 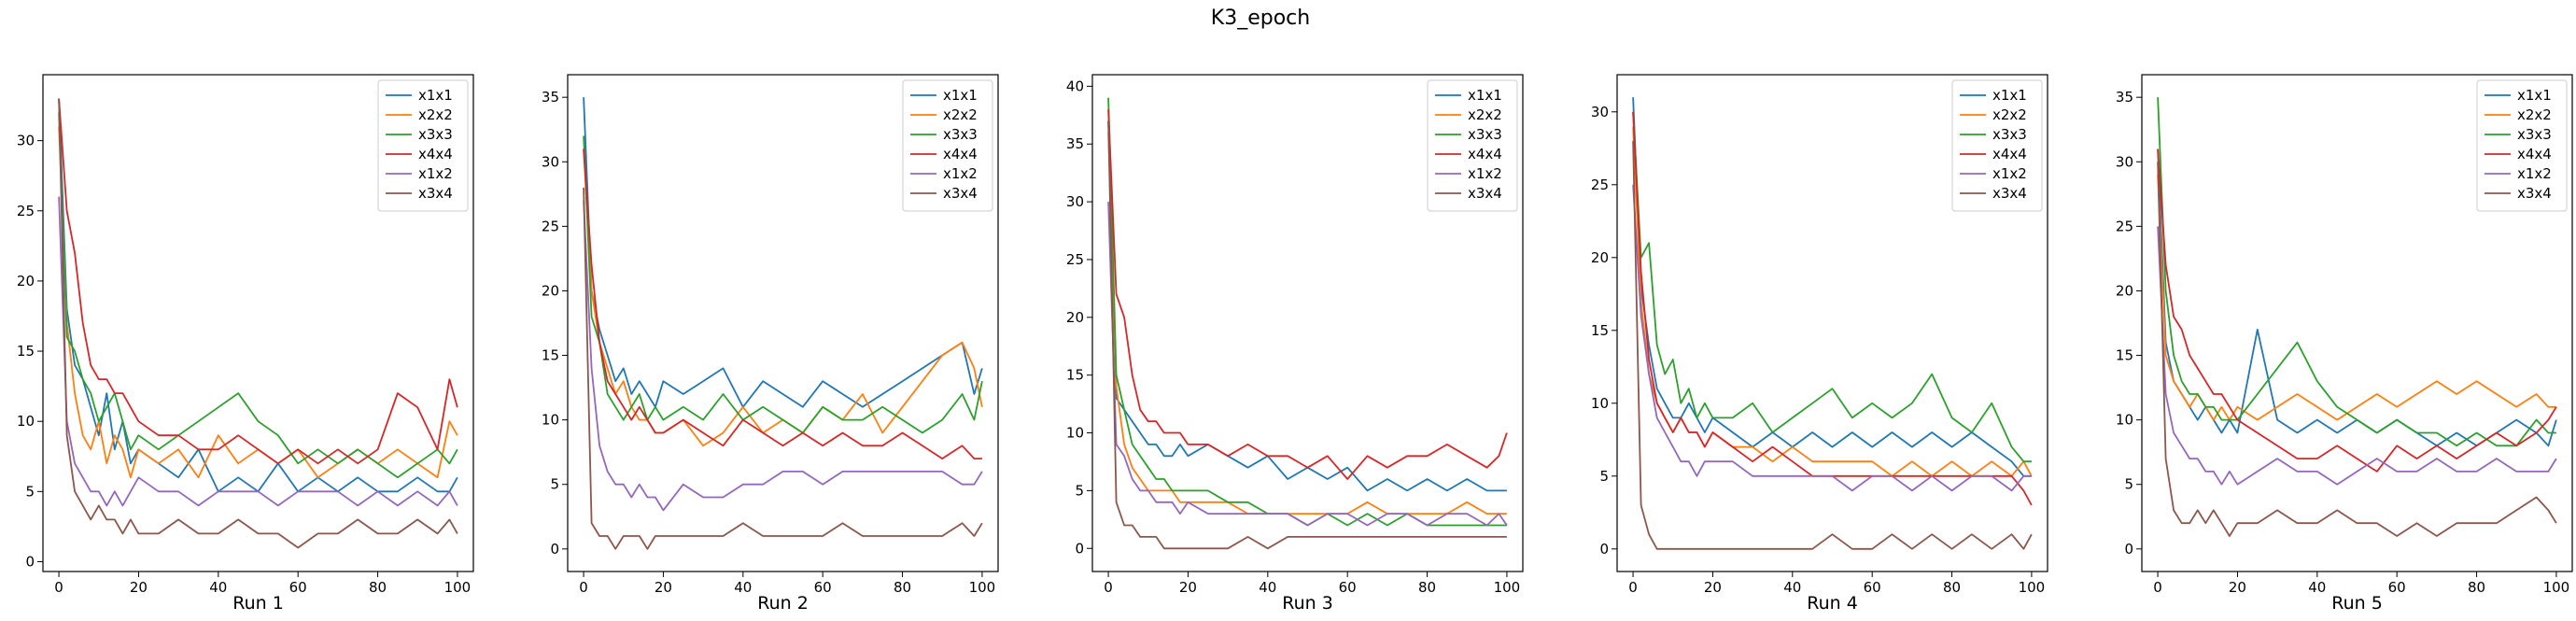 I want to click on x-axis-label: Run 2, so click(x=783, y=604).